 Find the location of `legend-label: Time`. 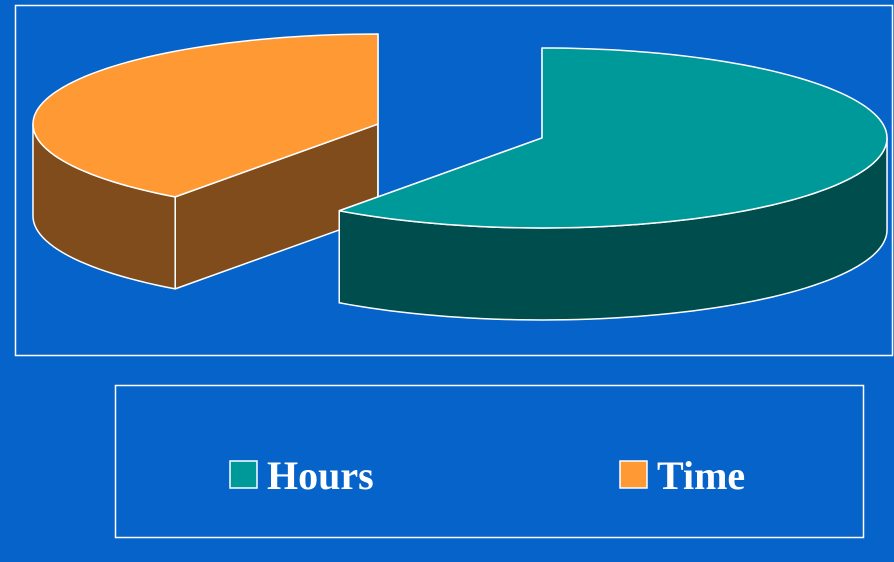

legend-label: Time is located at coordinates (701, 475).